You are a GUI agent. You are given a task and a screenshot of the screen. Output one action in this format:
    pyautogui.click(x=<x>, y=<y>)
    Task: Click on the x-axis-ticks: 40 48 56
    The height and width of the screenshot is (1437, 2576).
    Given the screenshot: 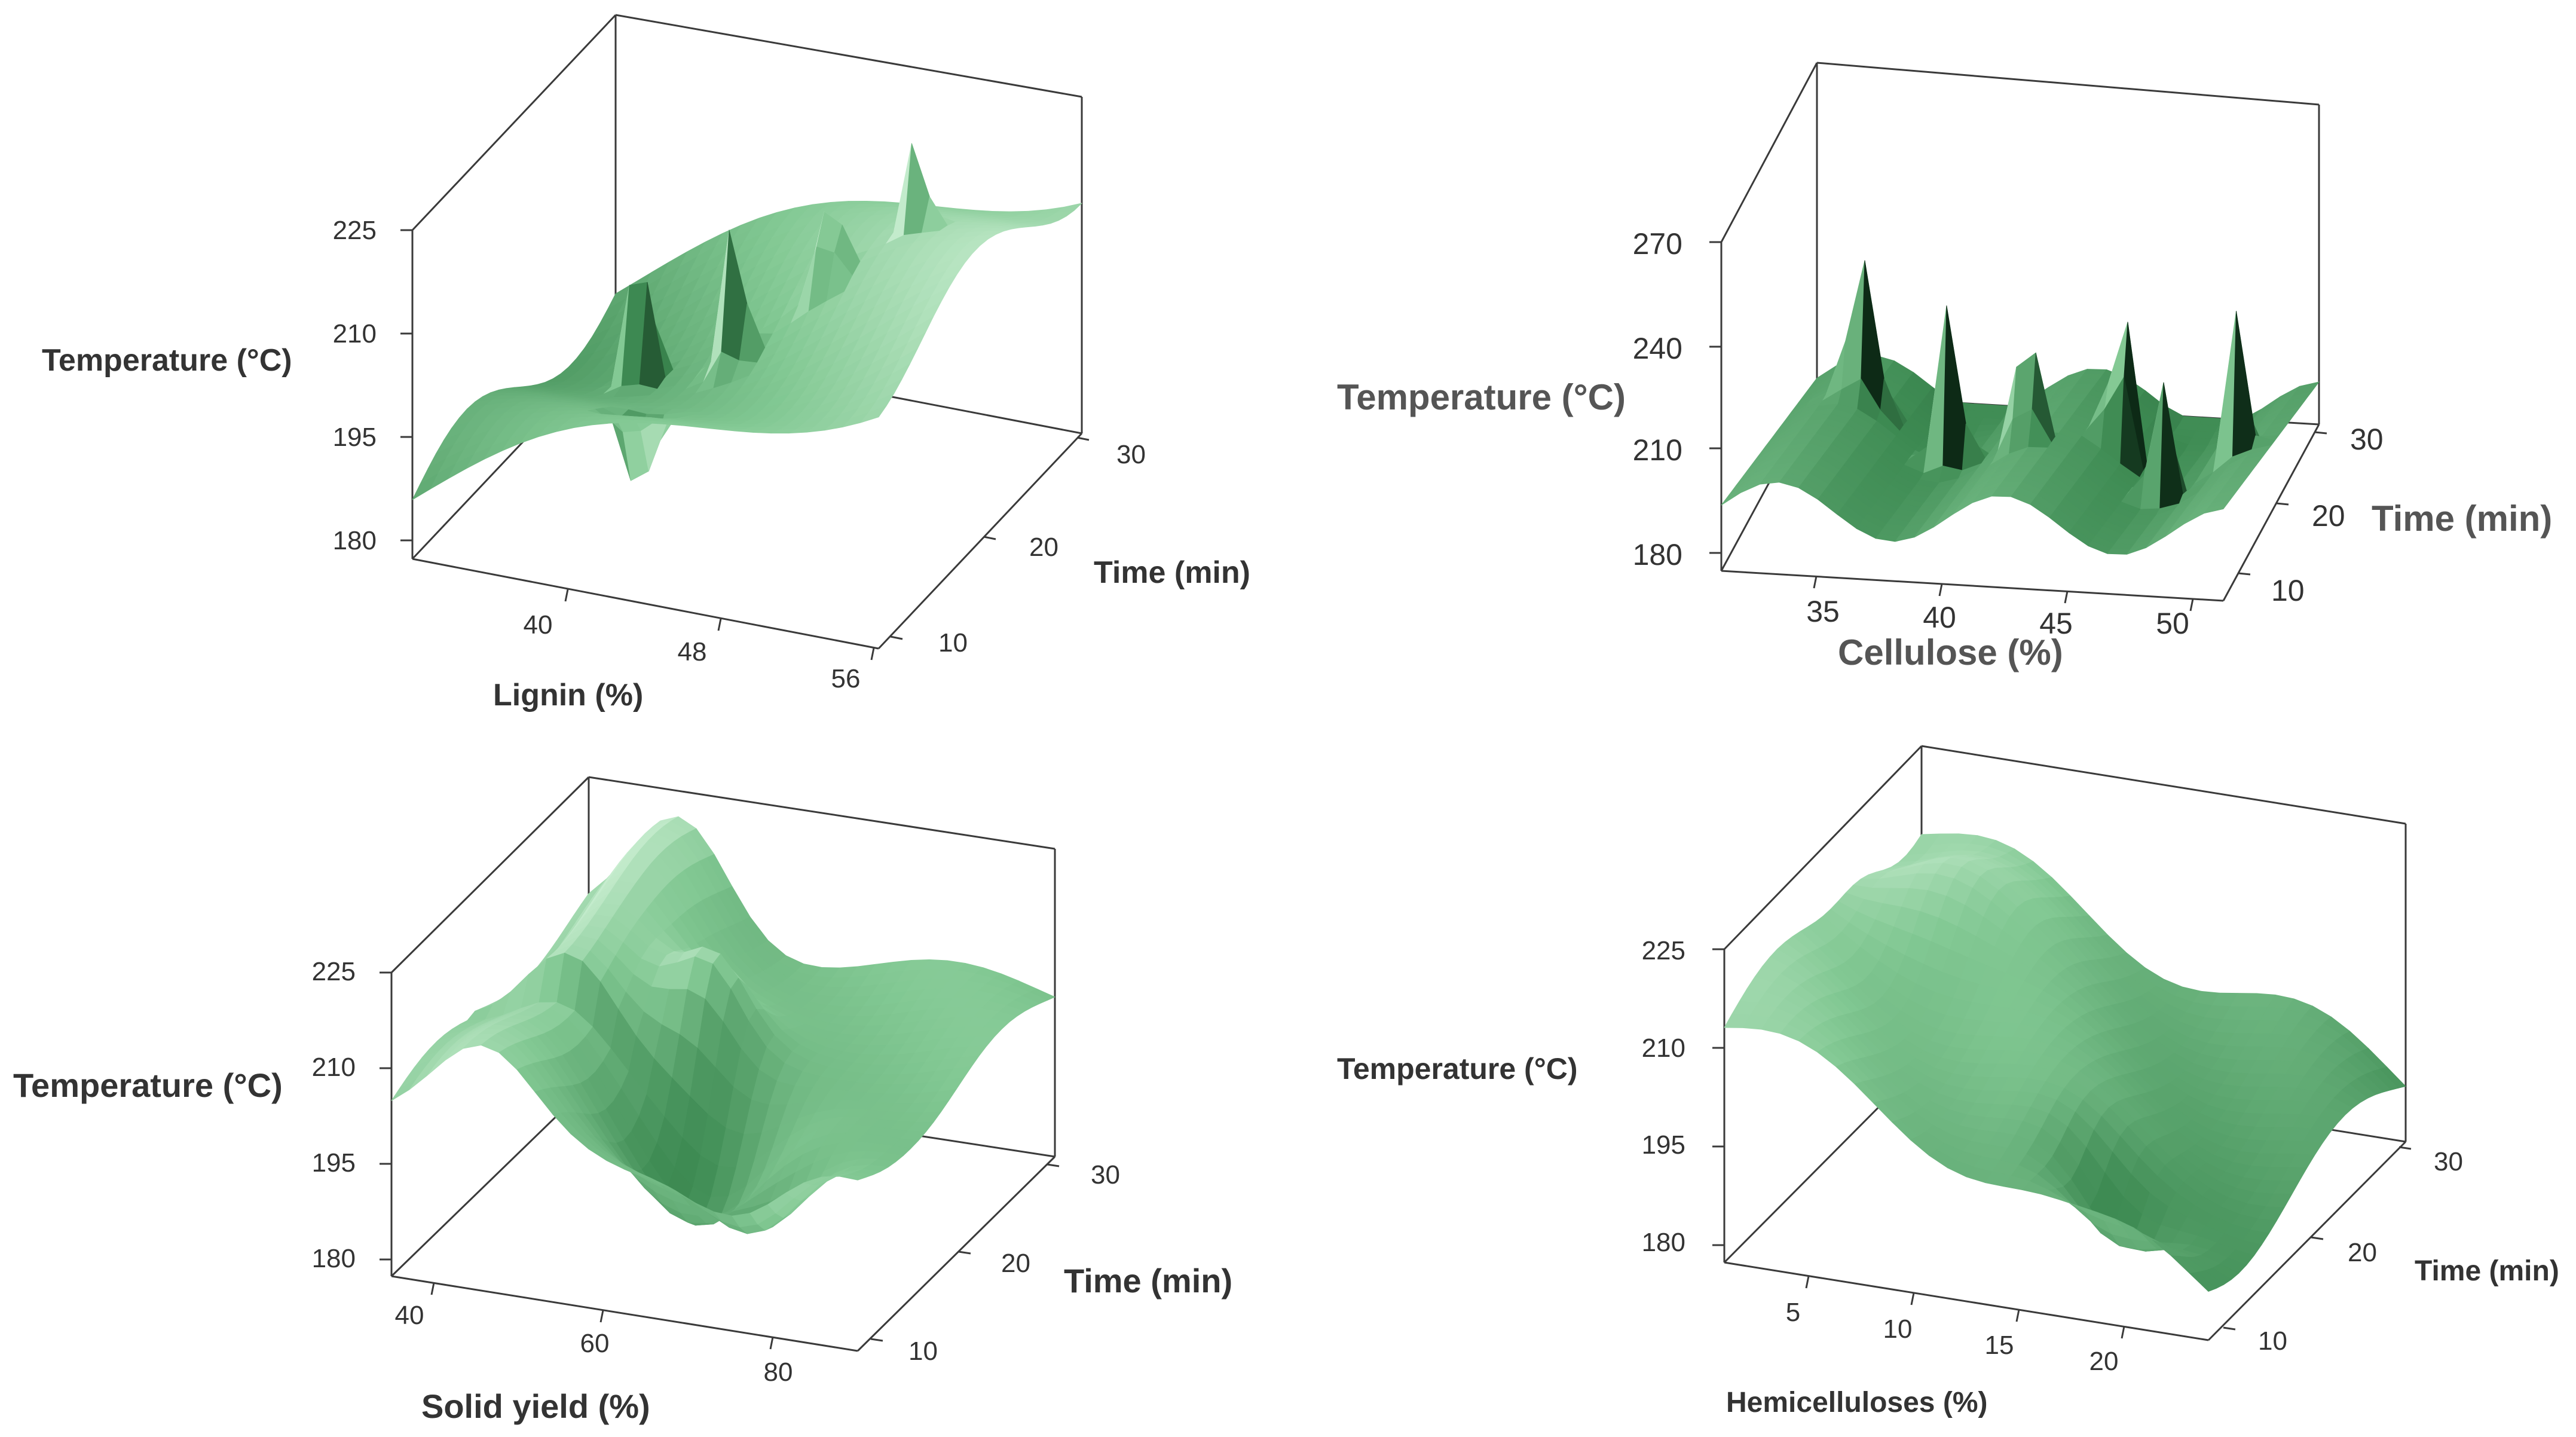 What is the action you would take?
    pyautogui.click(x=699, y=641)
    